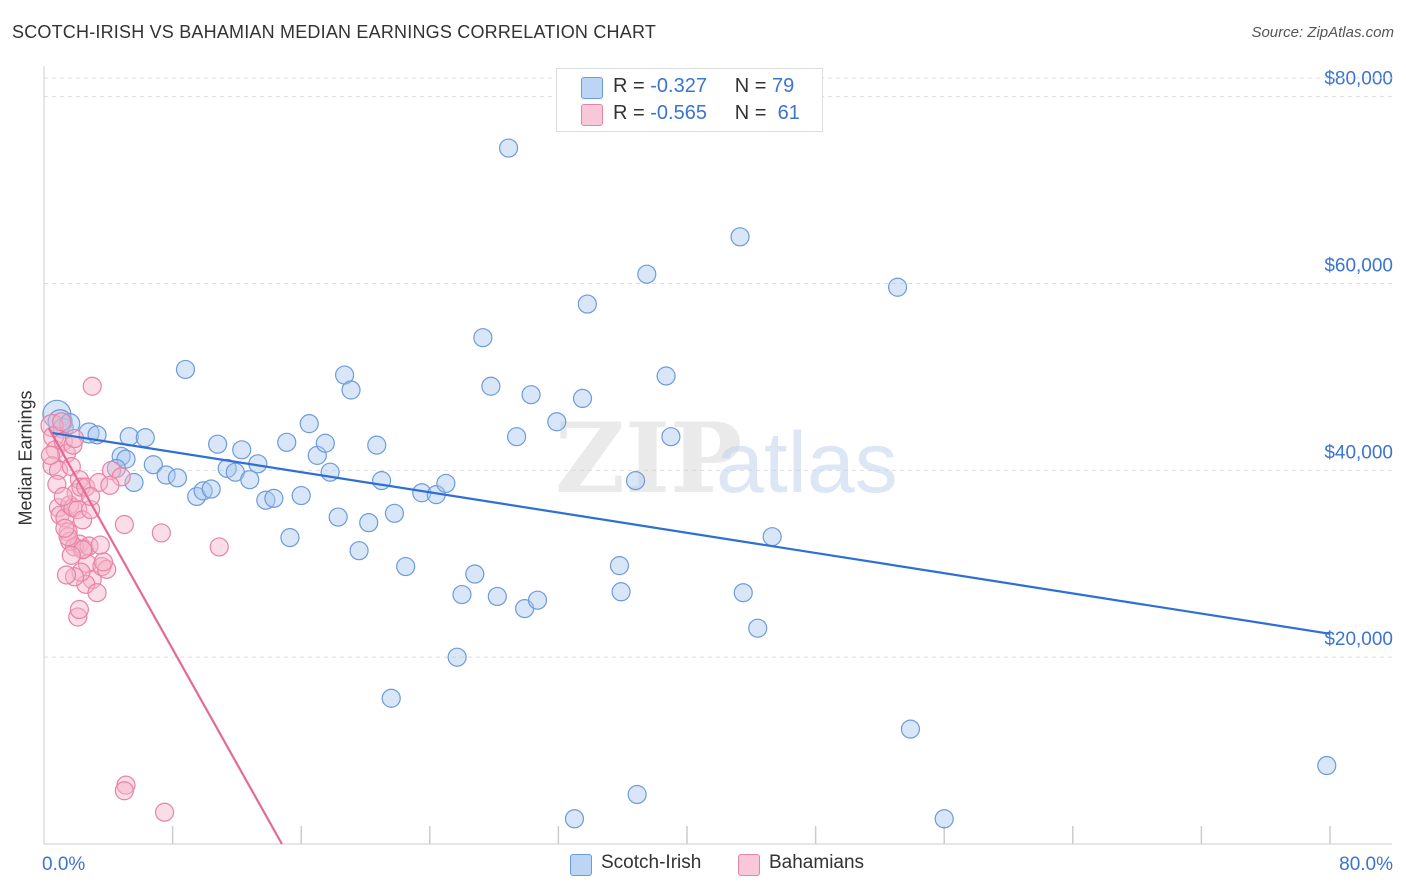 Image resolution: width=1406 pixels, height=892 pixels. I want to click on legend-n-label-2: N =, so click(750, 113).